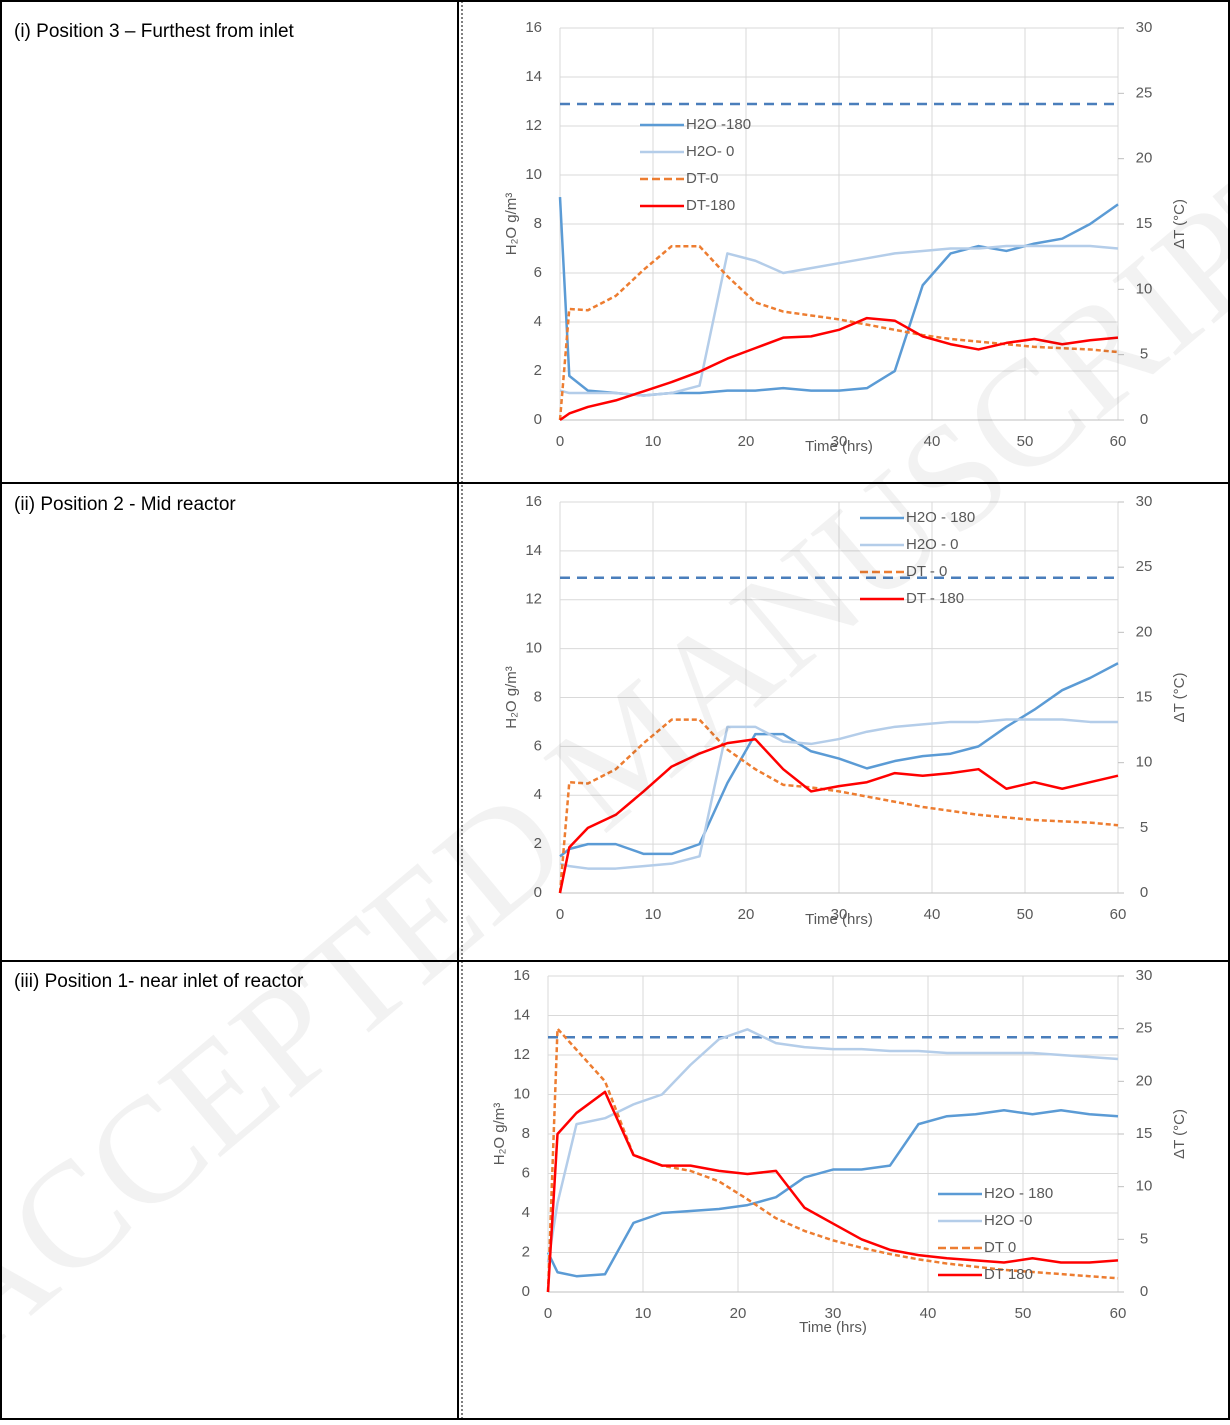 The height and width of the screenshot is (1425, 1230). I want to click on legend-label: DT-180, so click(710, 205).